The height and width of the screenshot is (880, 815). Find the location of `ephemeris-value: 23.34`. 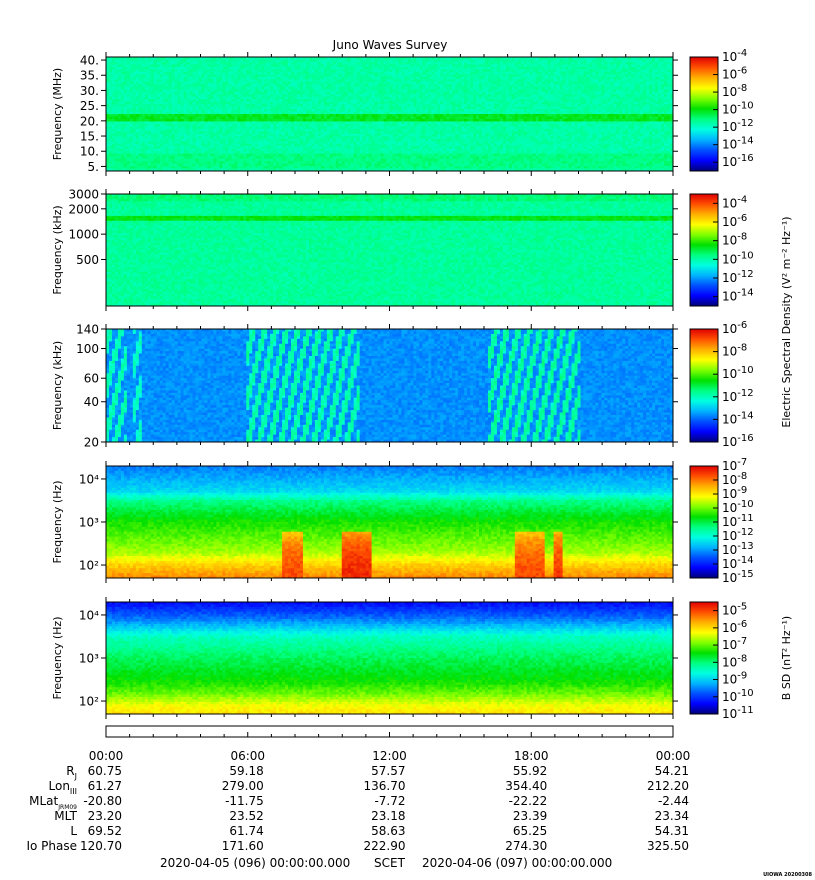

ephemeris-value: 23.34 is located at coordinates (672, 816).